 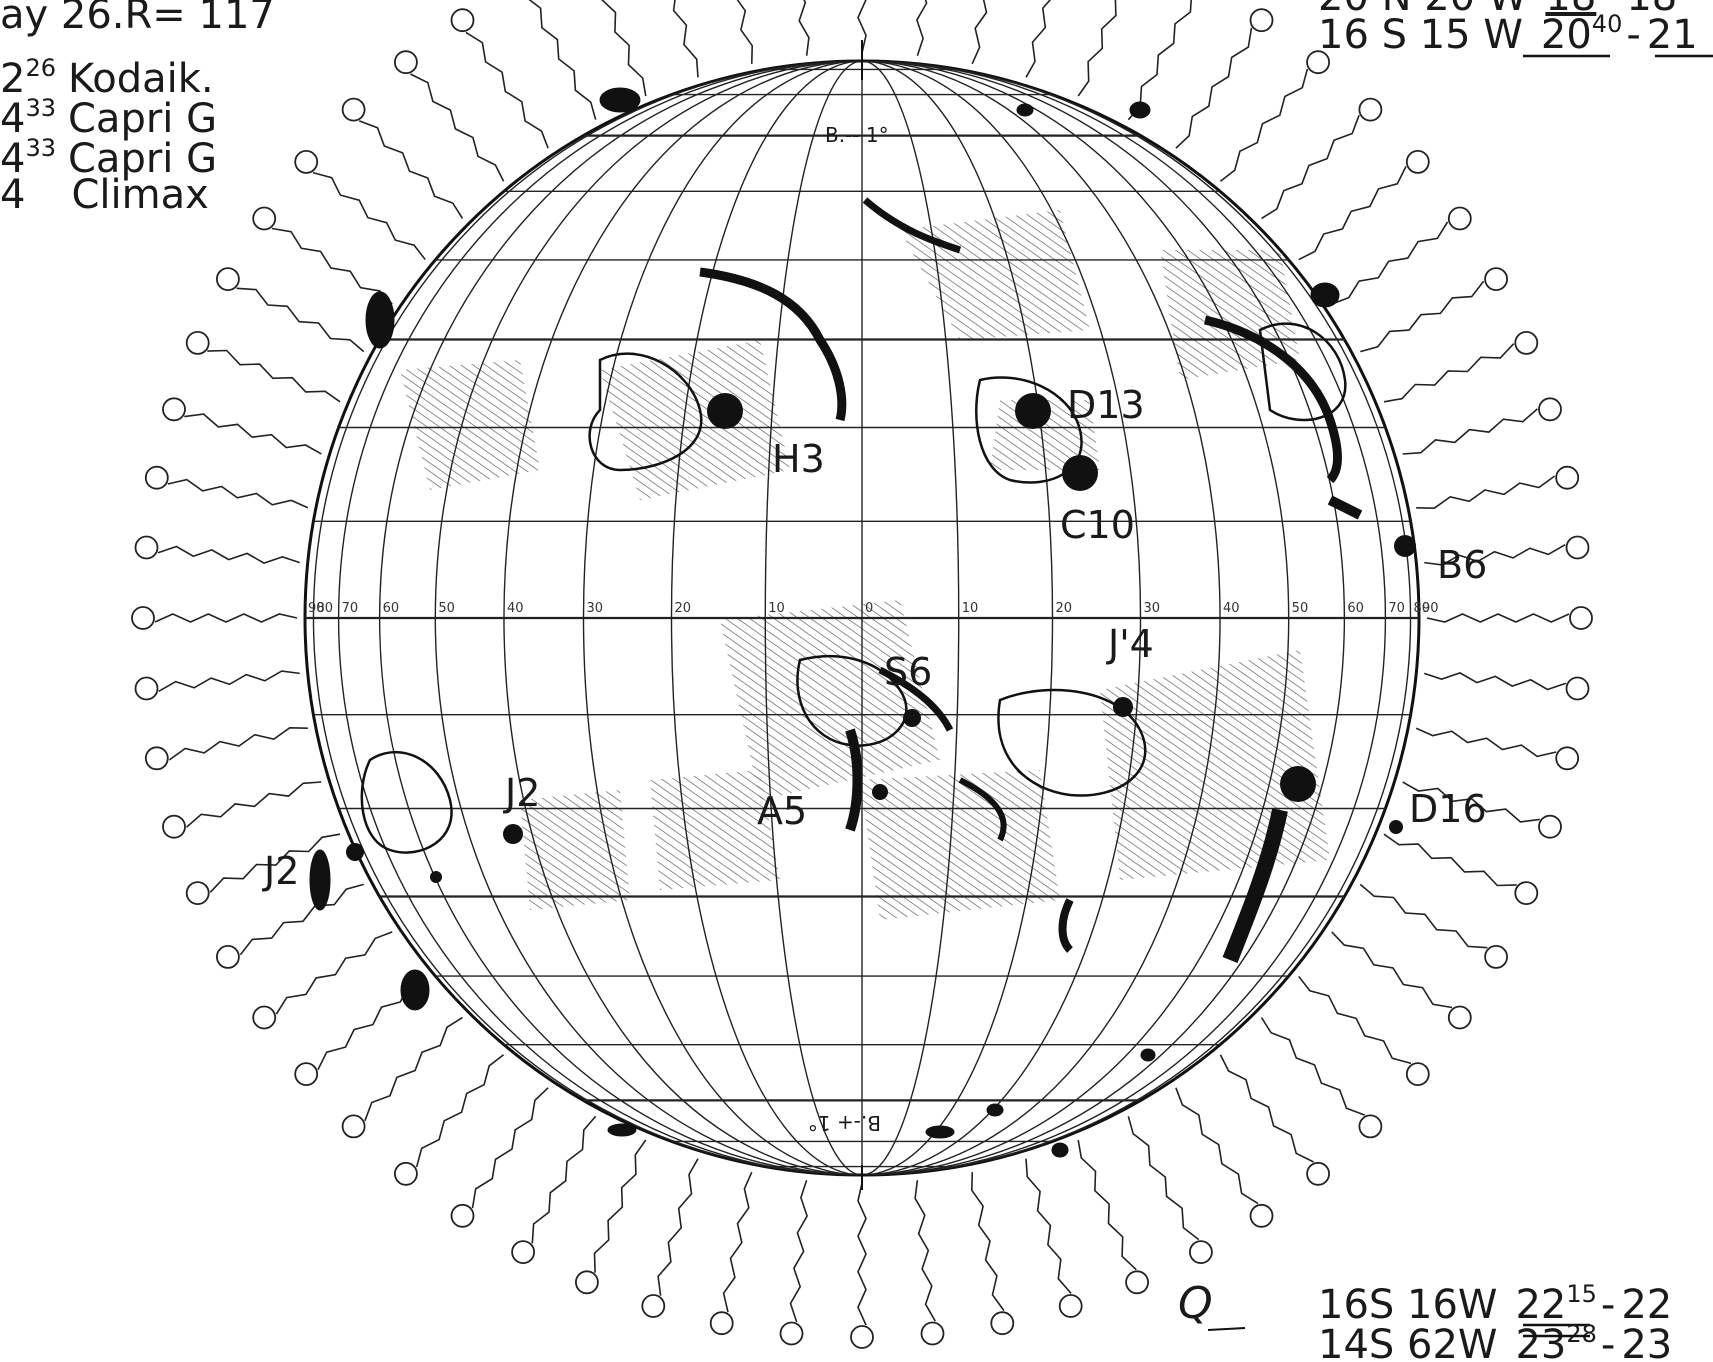 What do you see at coordinates (798, 459) in the screenshot?
I see `region-label-h3: H3` at bounding box center [798, 459].